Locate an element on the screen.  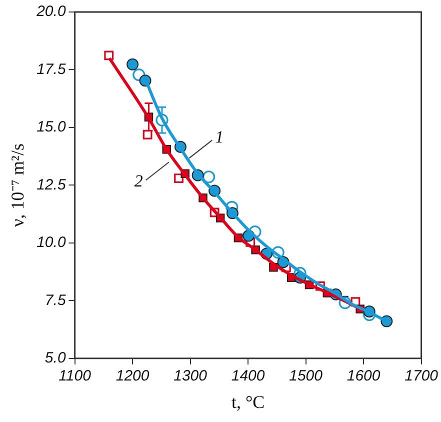
x-tick-label: 1500 is located at coordinates (306, 376).